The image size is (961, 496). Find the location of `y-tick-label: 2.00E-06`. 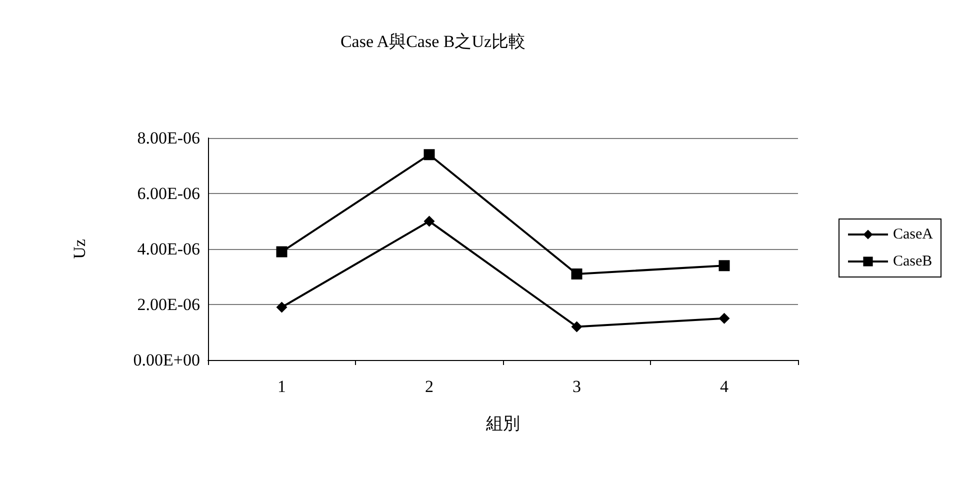

y-tick-label: 2.00E-06 is located at coordinates (168, 304).